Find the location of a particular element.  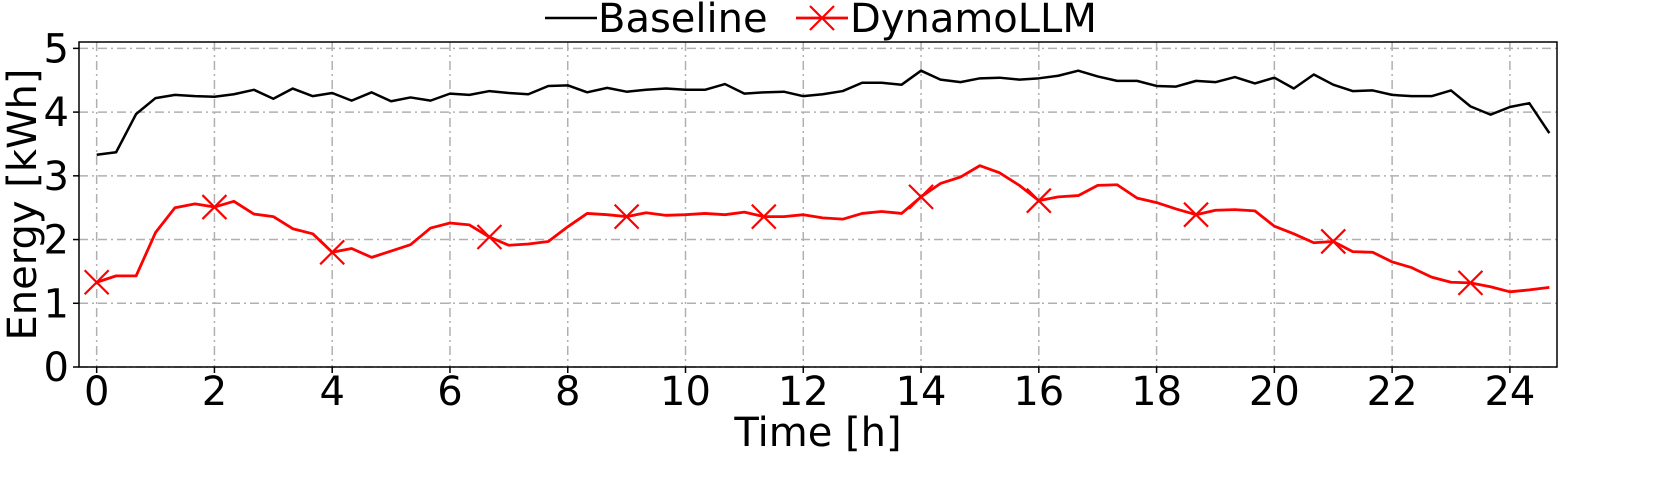

x-tick-label: 12 is located at coordinates (803, 392).